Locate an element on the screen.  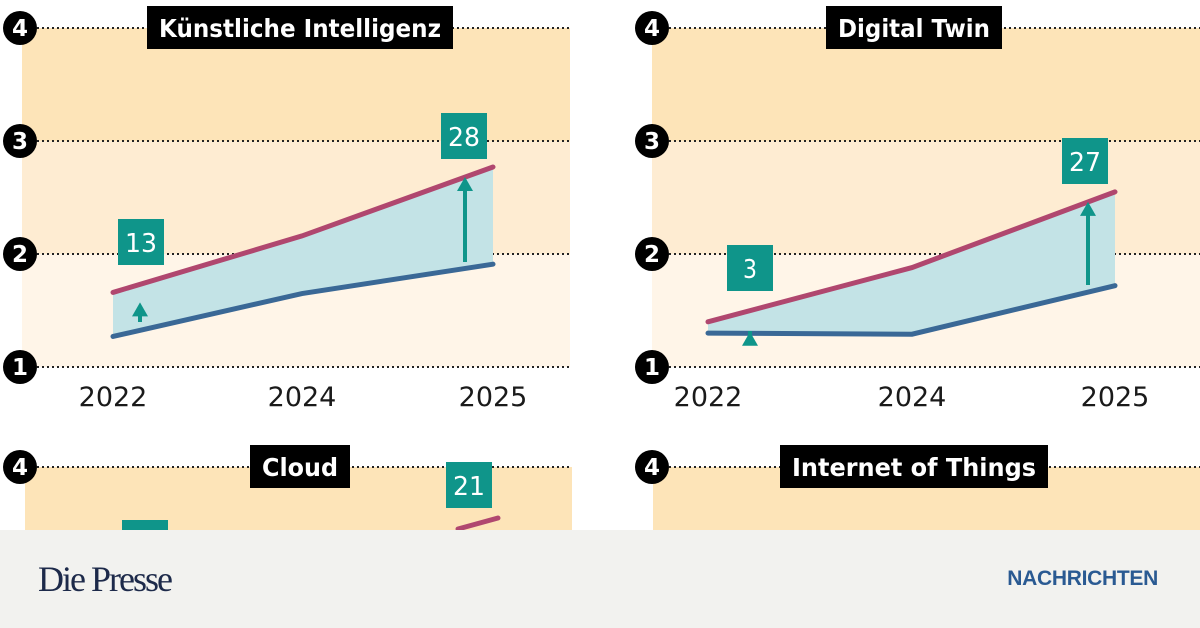
upper-series-line is located at coordinates (478, 523).